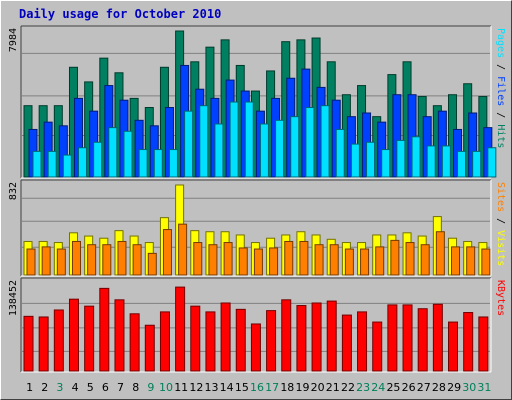 Image resolution: width=512 pixels, height=400 pixels. What do you see at coordinates (409, 387) in the screenshot?
I see `x-tick-label: 26` at bounding box center [409, 387].